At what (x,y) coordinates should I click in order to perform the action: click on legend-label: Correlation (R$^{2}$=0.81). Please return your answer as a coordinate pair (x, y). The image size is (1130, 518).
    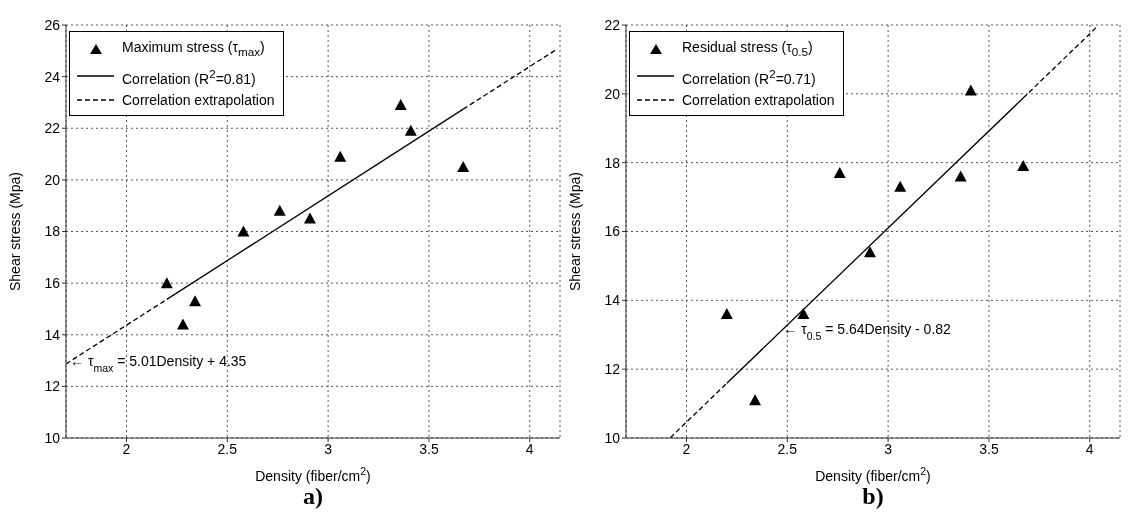
    Looking at the image, I should click on (189, 77).